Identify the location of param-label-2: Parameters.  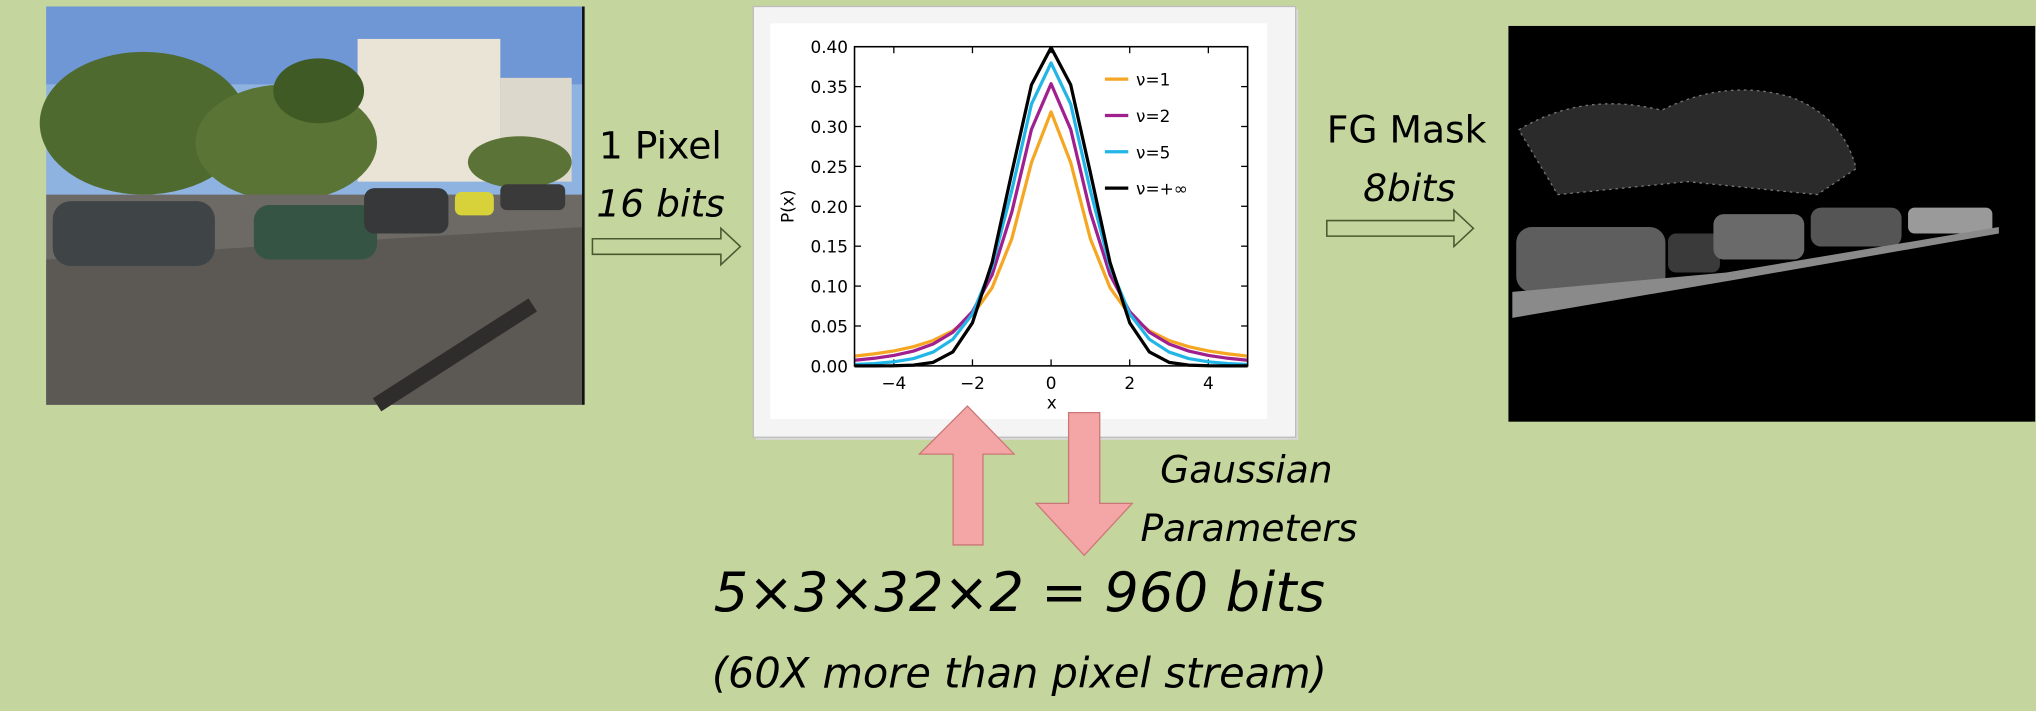
(1248, 528).